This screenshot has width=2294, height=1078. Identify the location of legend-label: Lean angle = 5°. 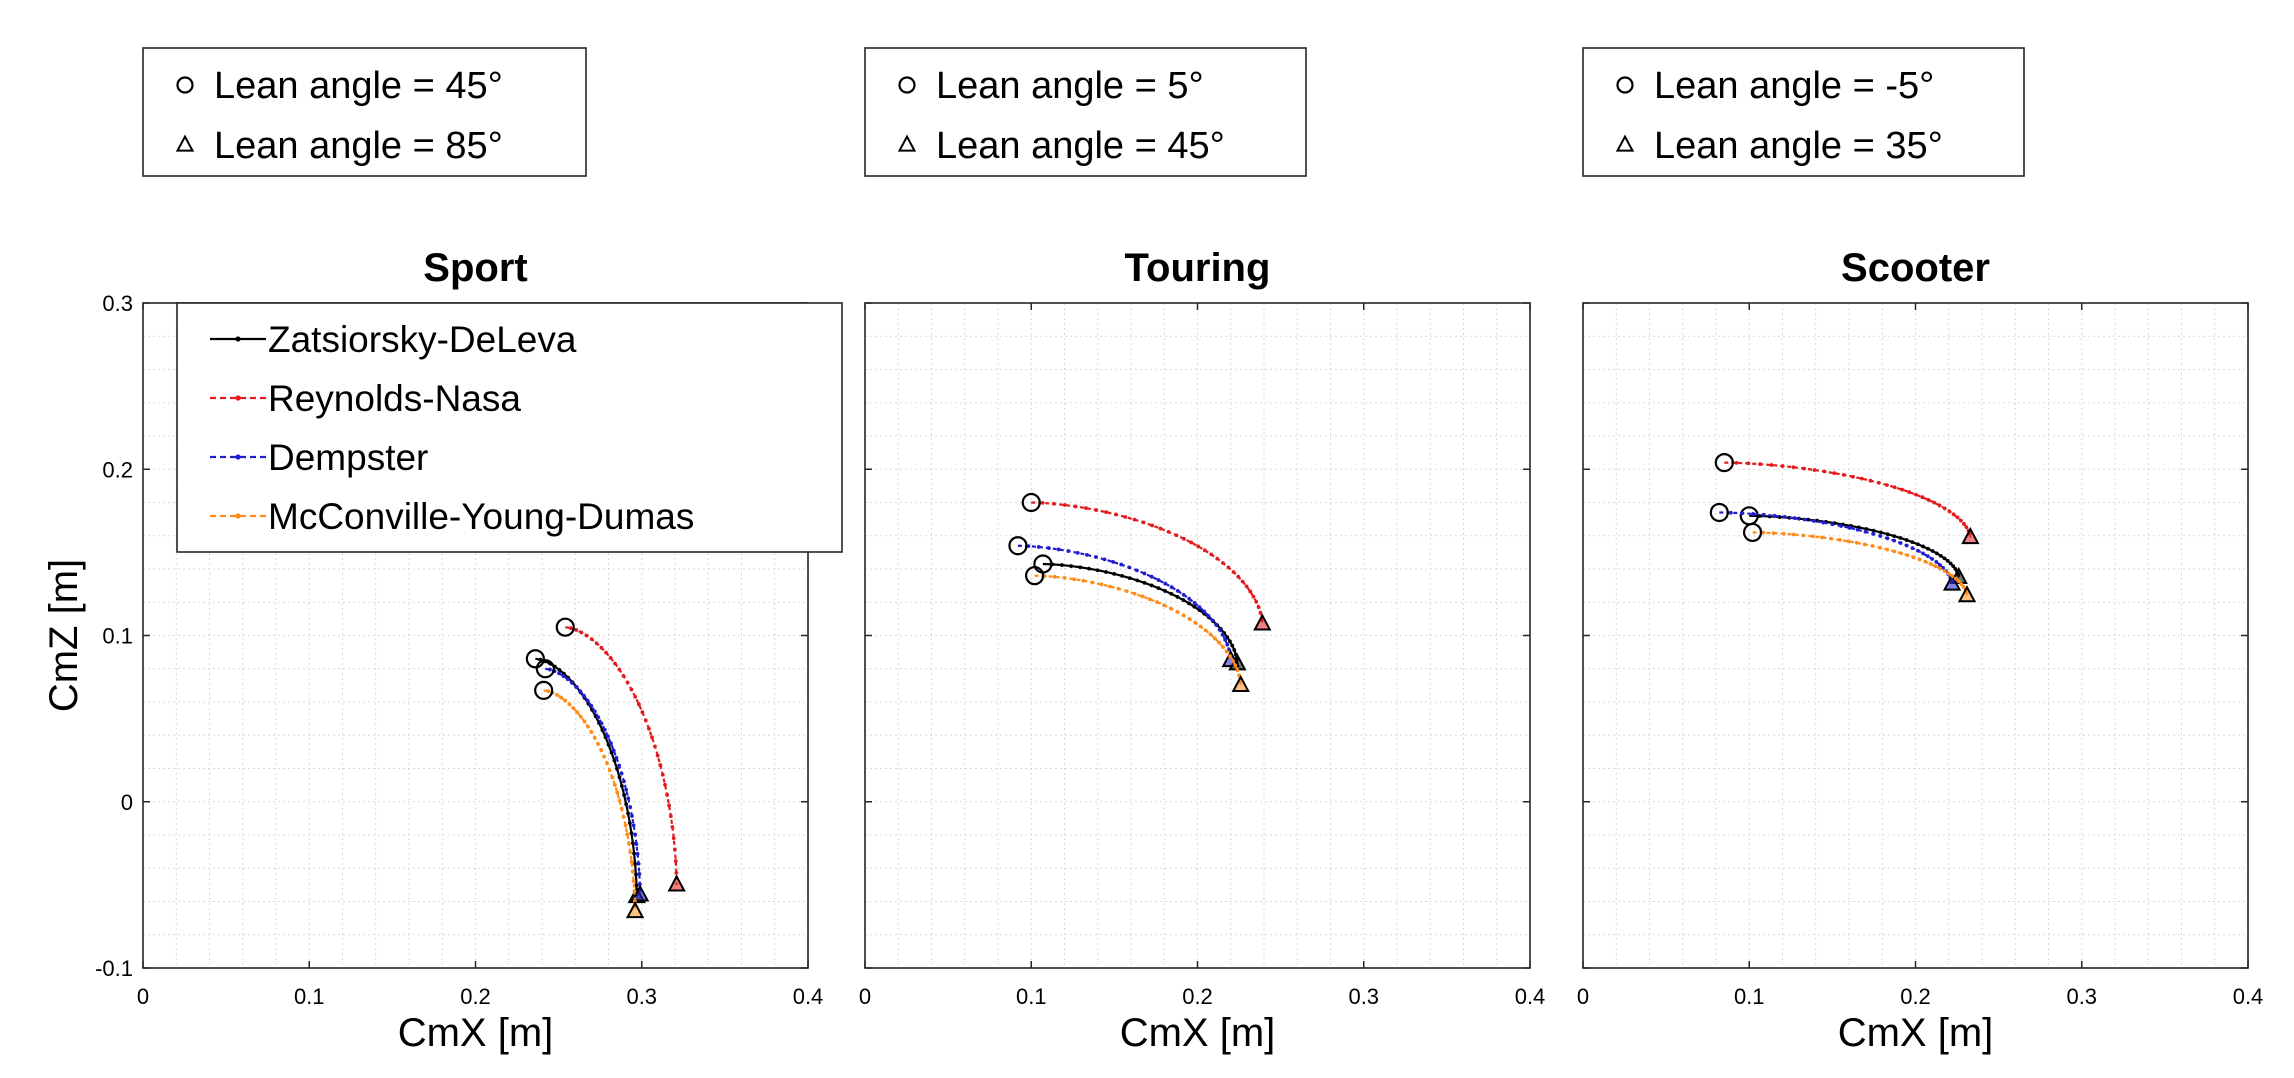
(1070, 86).